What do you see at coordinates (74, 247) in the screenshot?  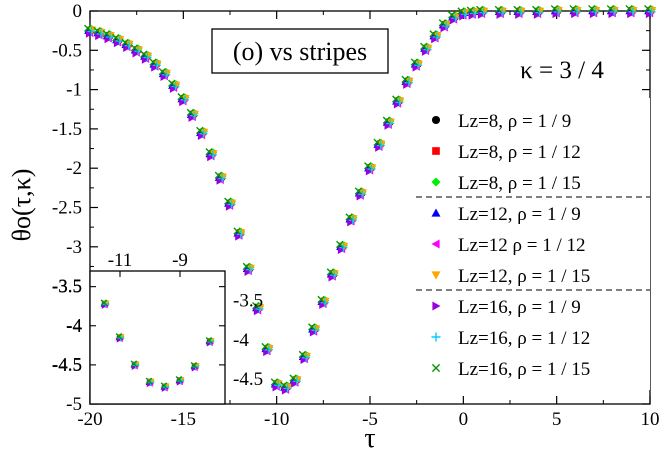 I see `y-tick-label: -3` at bounding box center [74, 247].